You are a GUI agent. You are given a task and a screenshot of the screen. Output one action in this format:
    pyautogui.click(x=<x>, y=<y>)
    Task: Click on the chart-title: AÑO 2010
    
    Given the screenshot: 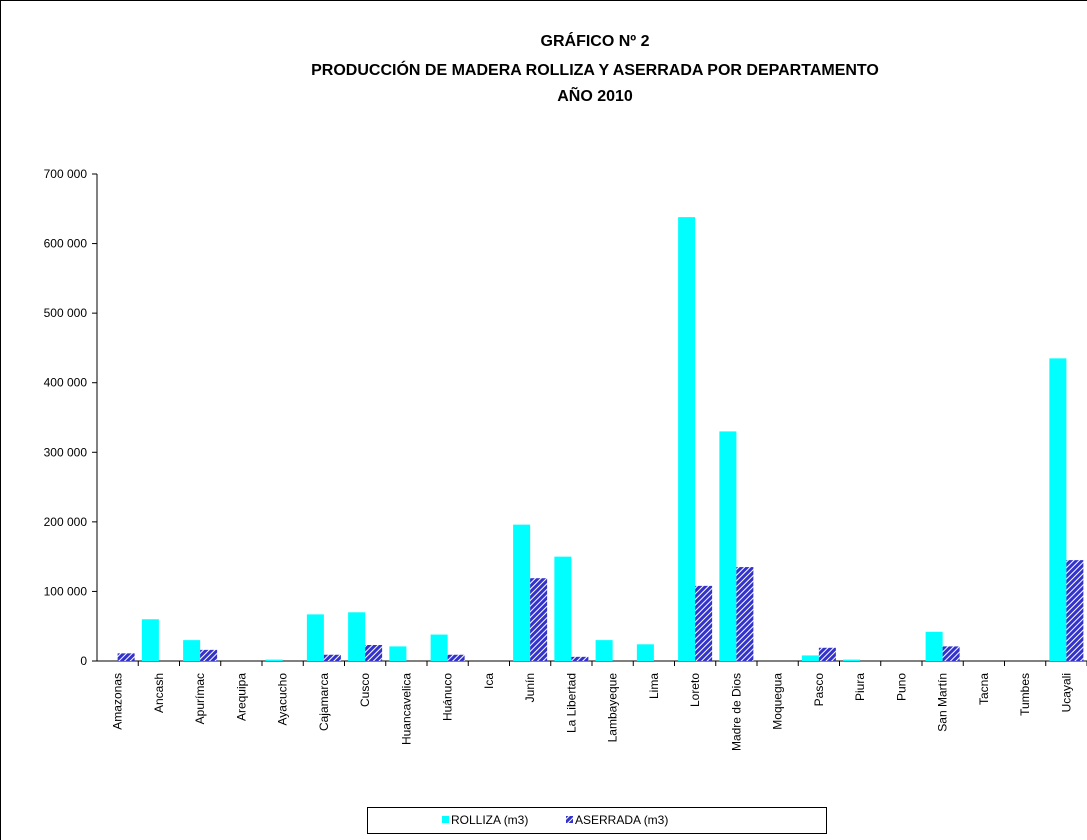 What is the action you would take?
    pyautogui.click(x=595, y=95)
    